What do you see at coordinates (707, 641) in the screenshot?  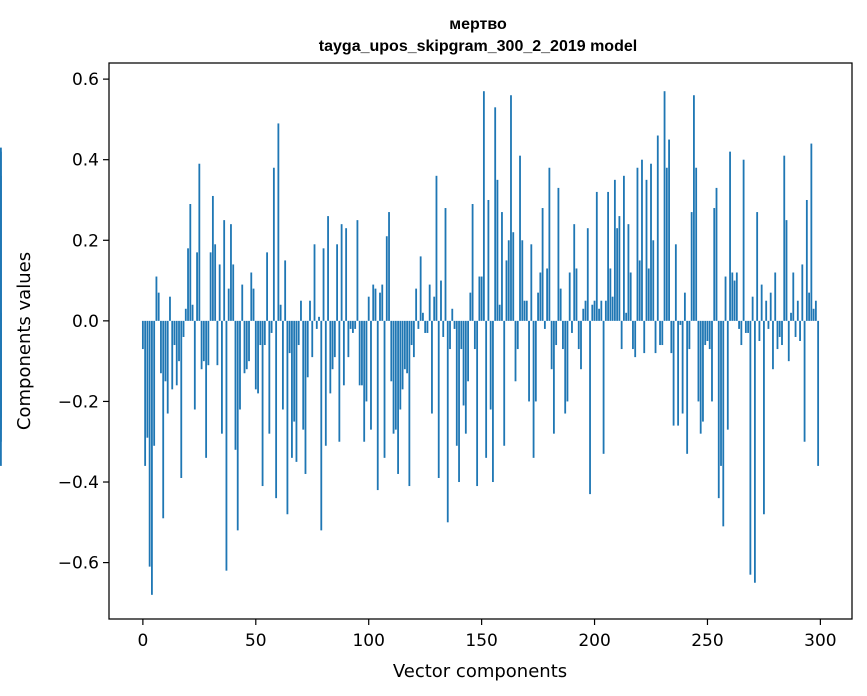 I see `x-tick-label: 250` at bounding box center [707, 641].